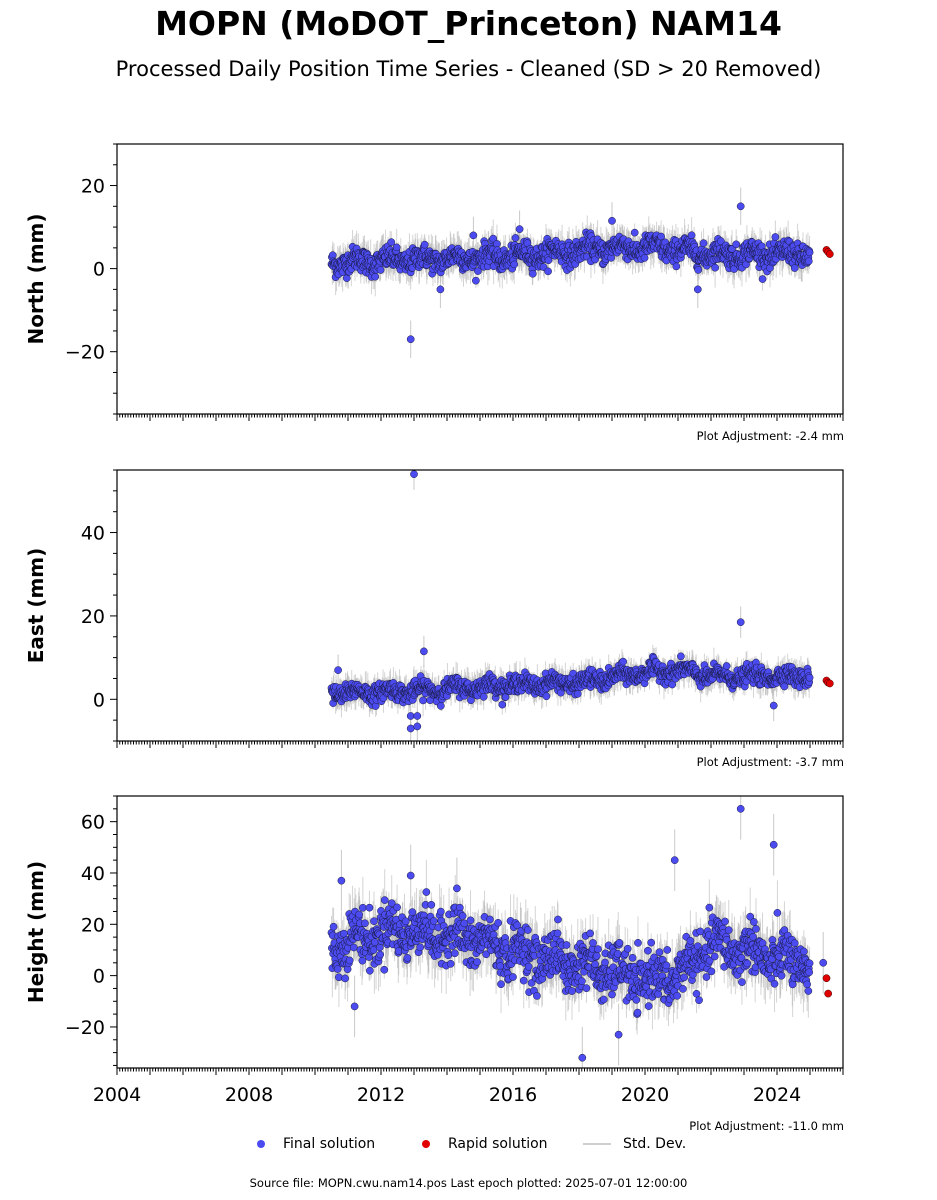 The image size is (937, 1200). What do you see at coordinates (468, 23) in the screenshot?
I see `chart-title: MOPN (MoDOT_Princeton) NAM14` at bounding box center [468, 23].